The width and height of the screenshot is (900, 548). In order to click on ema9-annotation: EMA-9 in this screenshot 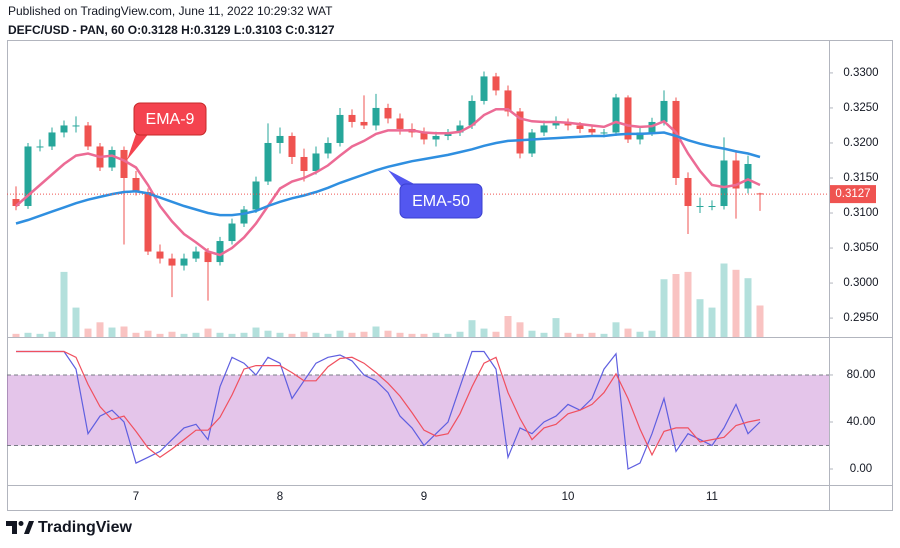, I will do `click(167, 131)`.